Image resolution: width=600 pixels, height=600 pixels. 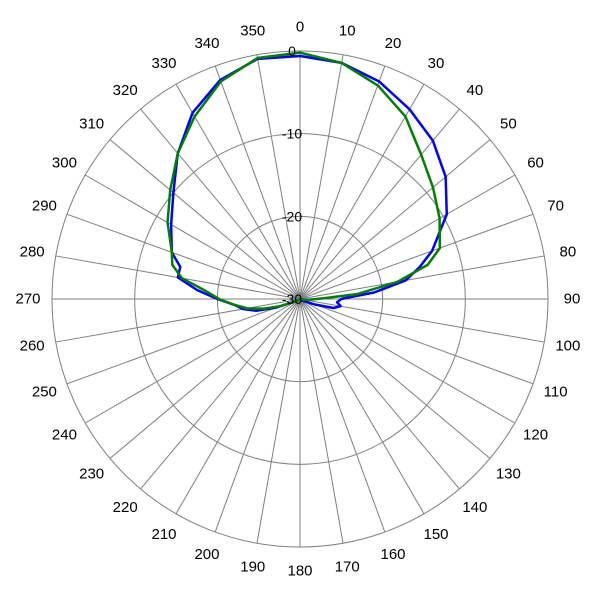 I want to click on angle-label-0: 0, so click(x=300, y=27).